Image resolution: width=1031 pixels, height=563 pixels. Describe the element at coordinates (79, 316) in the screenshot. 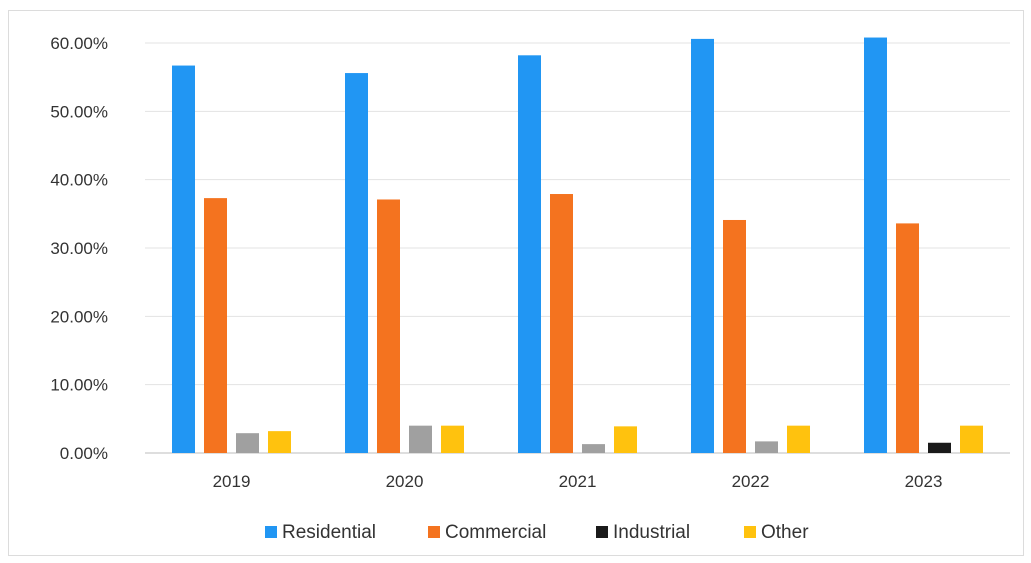

I see `y-tick-label: 20.00%` at that location.